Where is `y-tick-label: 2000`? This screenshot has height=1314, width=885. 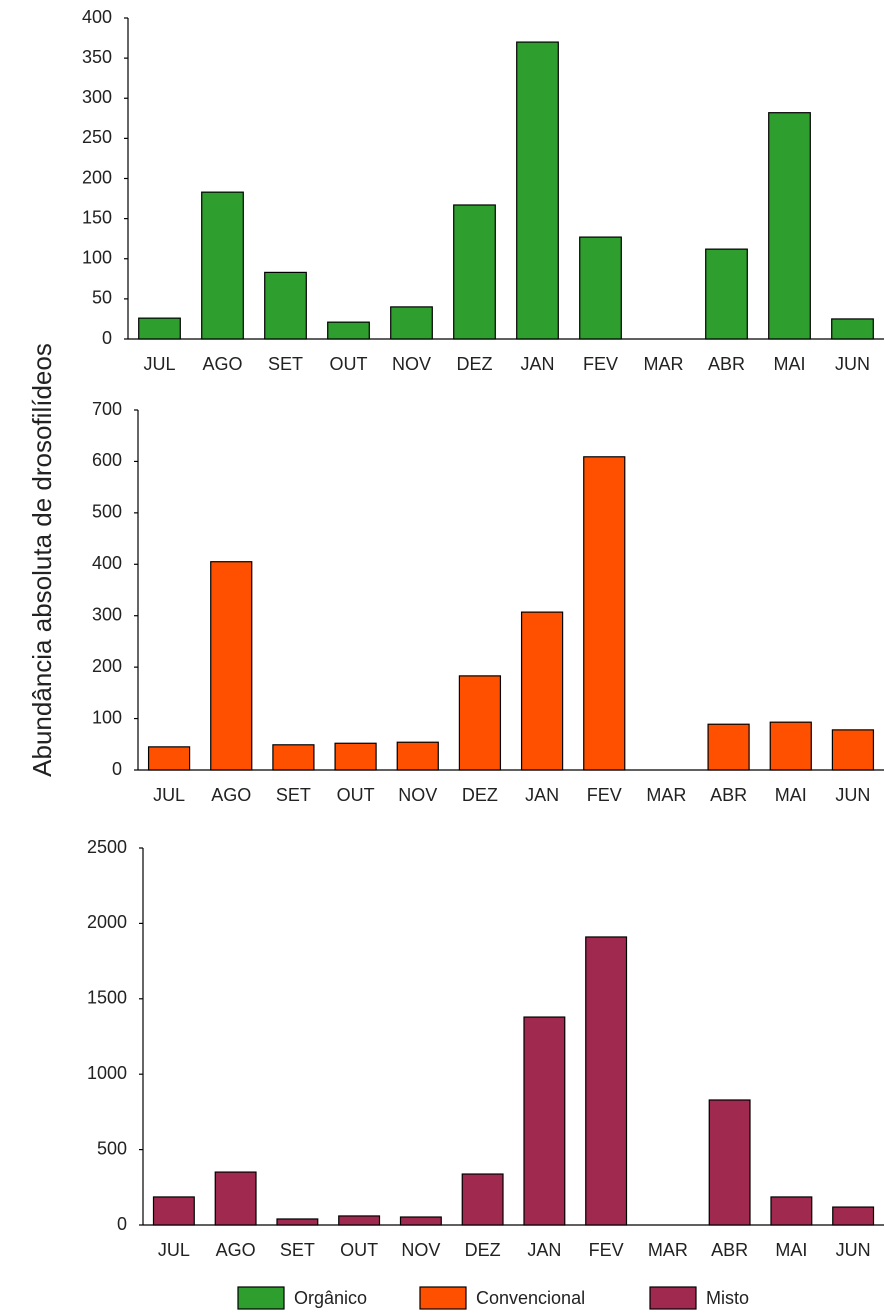 y-tick-label: 2000 is located at coordinates (107, 922).